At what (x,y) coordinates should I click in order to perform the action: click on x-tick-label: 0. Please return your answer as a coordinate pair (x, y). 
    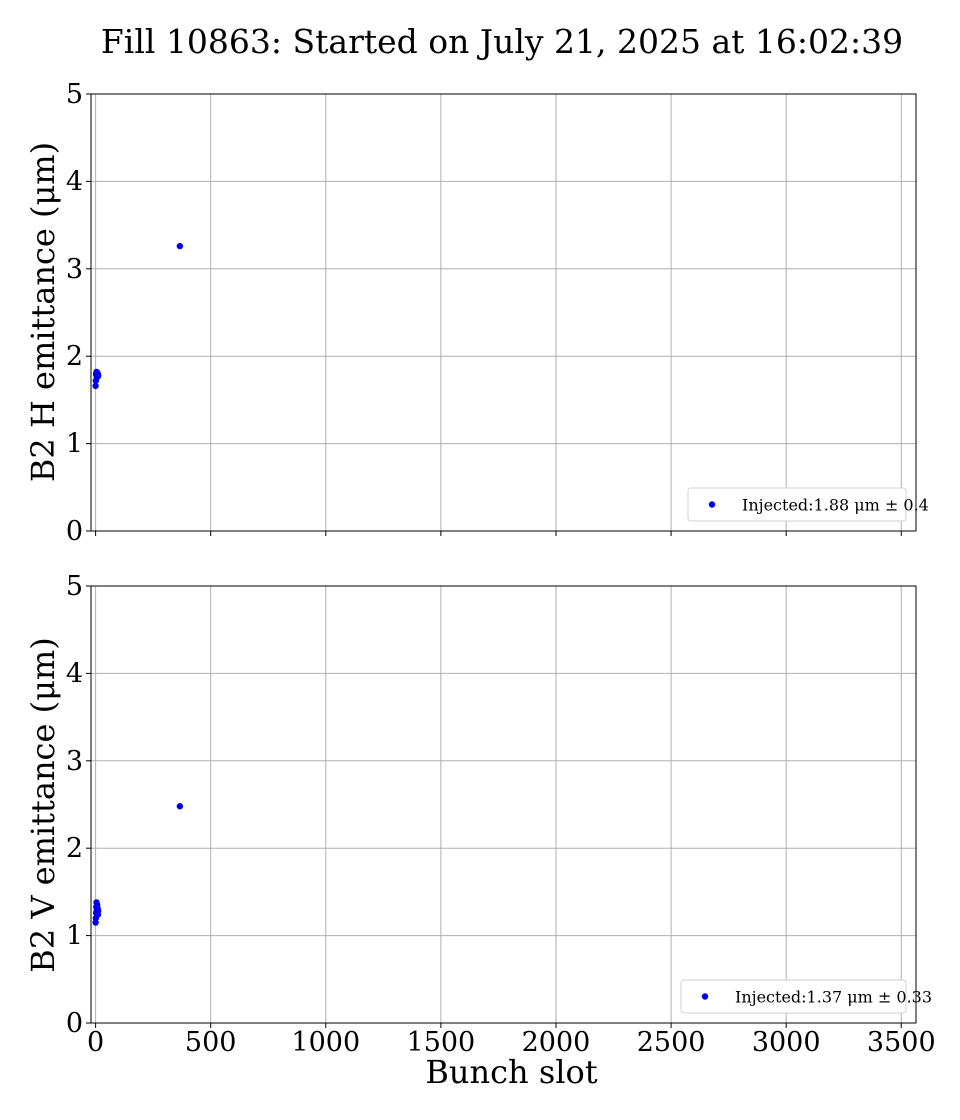
    Looking at the image, I should click on (95, 1042).